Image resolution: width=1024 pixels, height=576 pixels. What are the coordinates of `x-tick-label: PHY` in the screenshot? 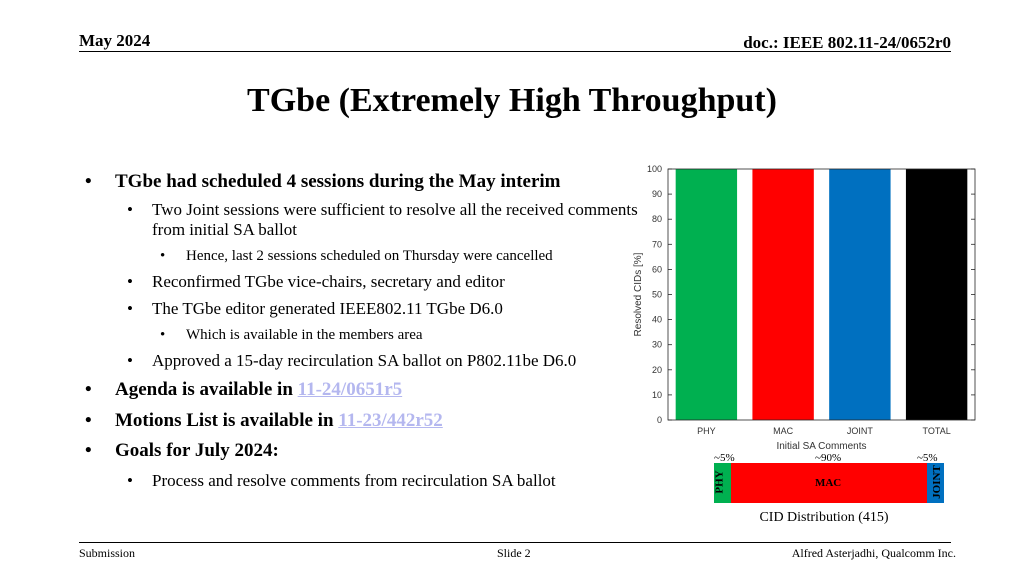 It's located at (706, 431).